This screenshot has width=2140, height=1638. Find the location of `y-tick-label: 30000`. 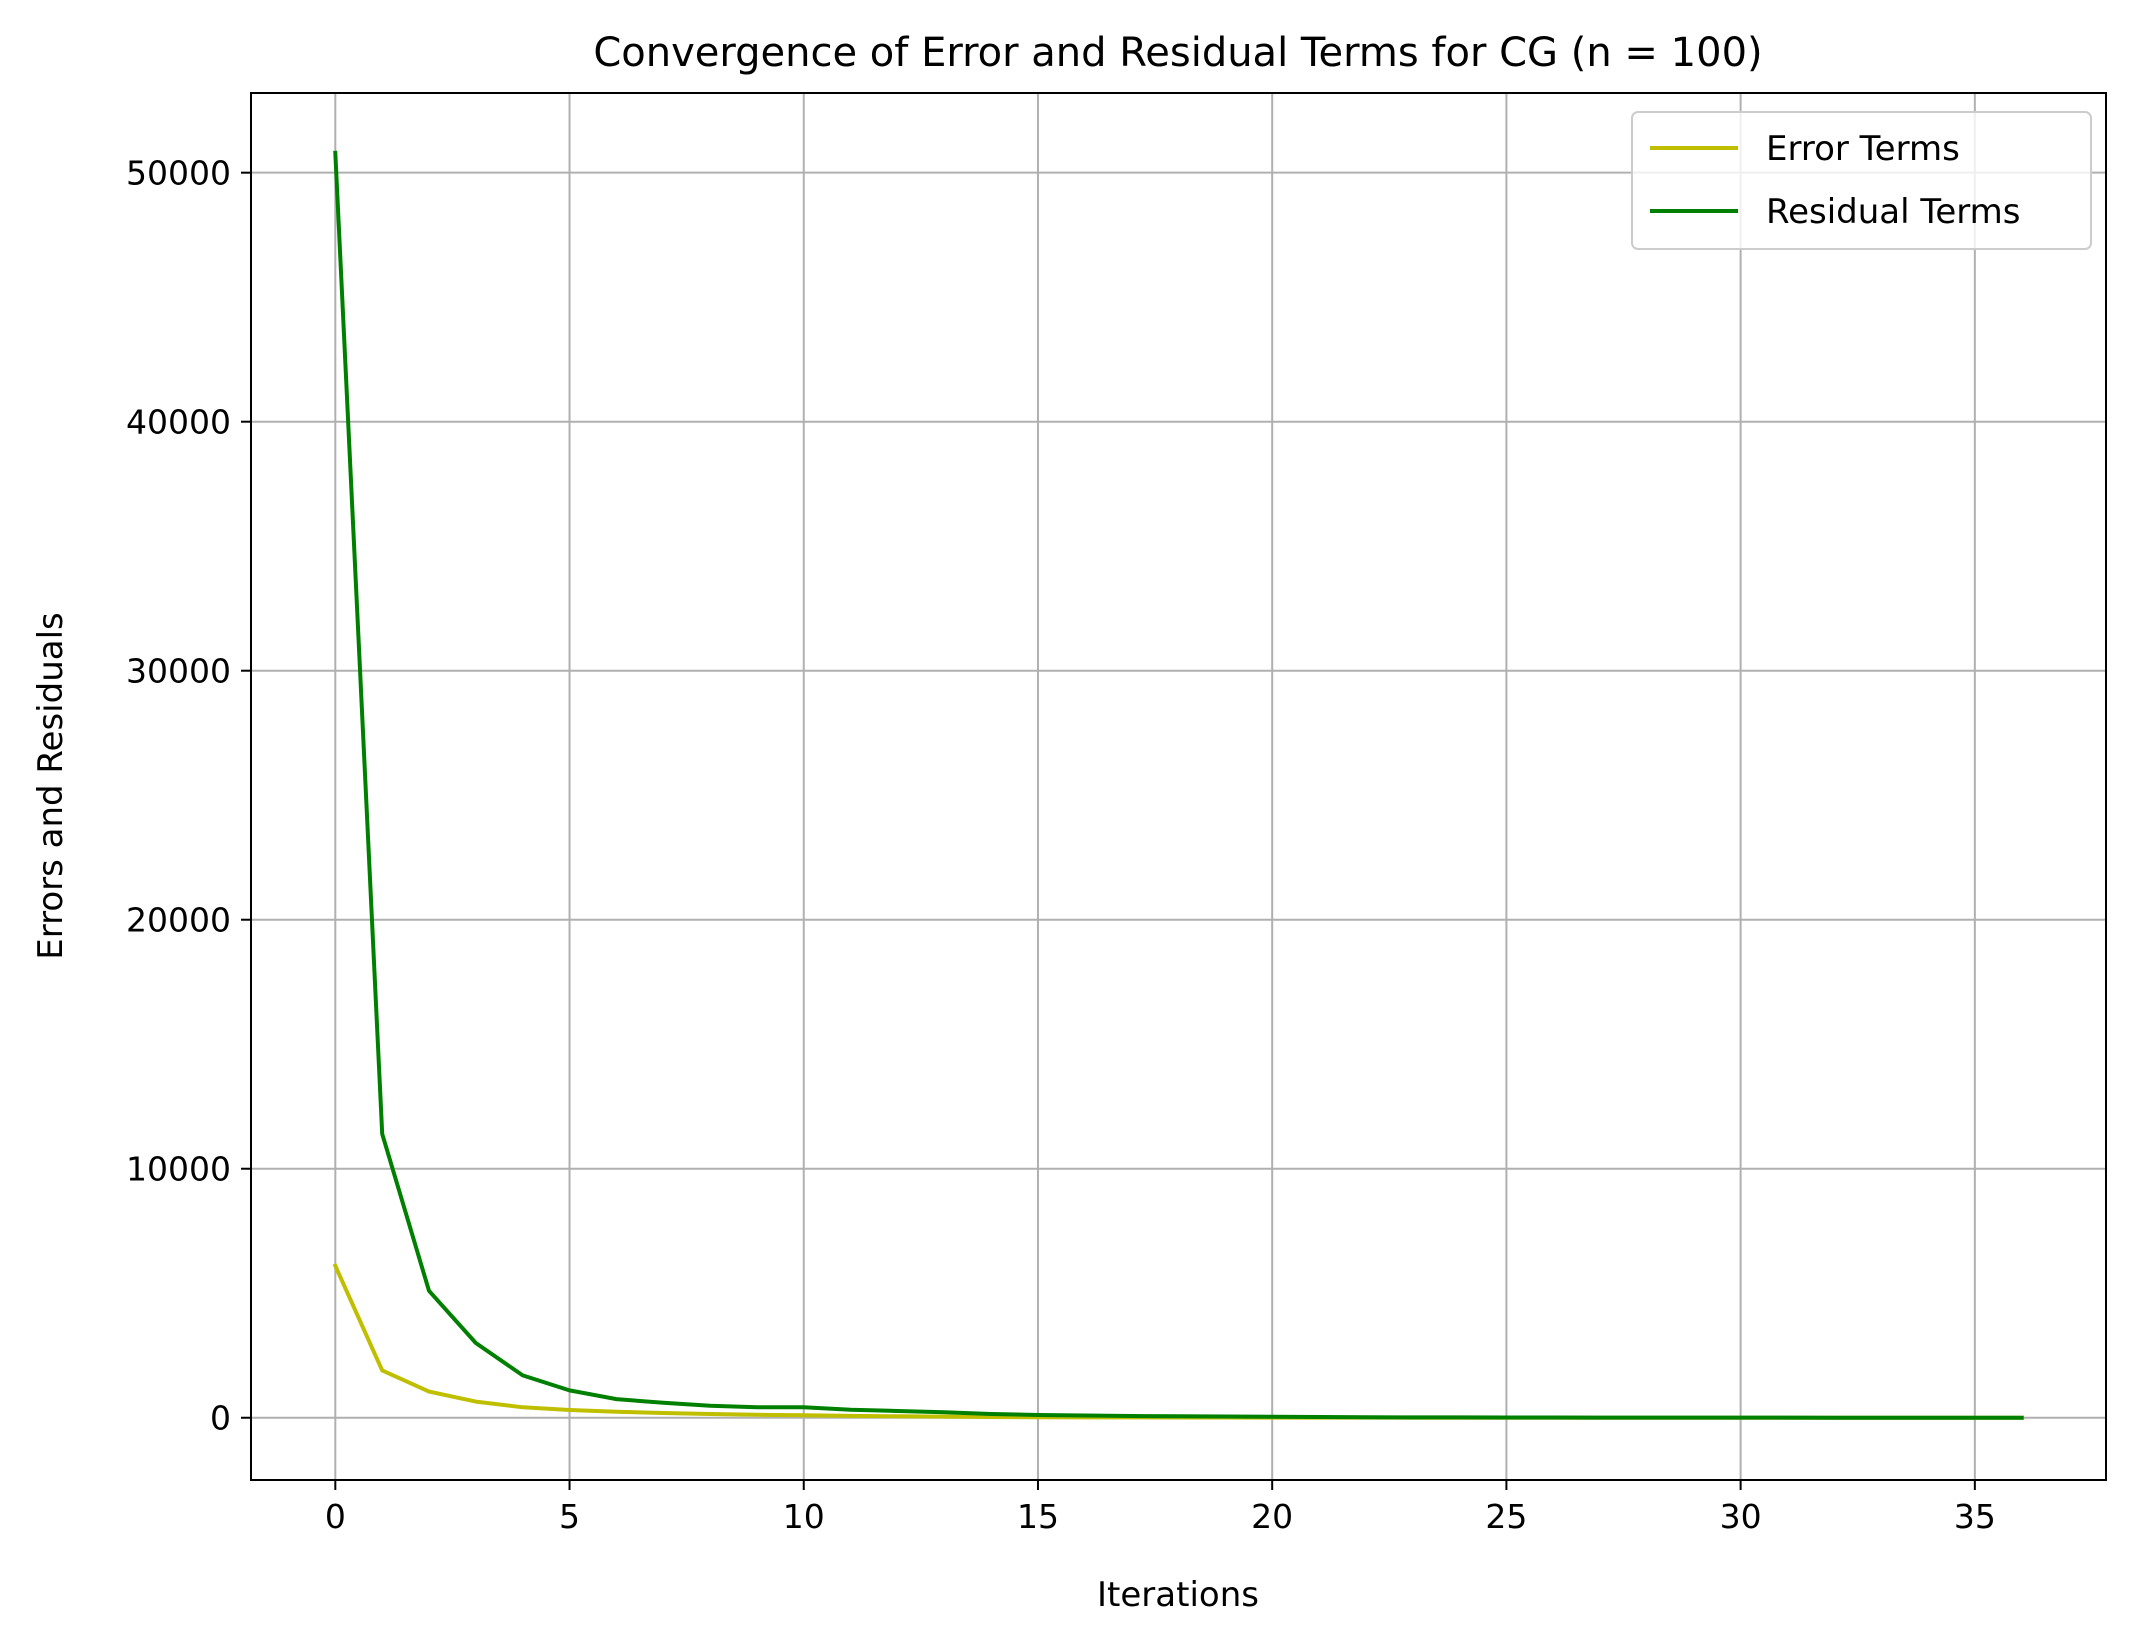

y-tick-label: 30000 is located at coordinates (178, 671).